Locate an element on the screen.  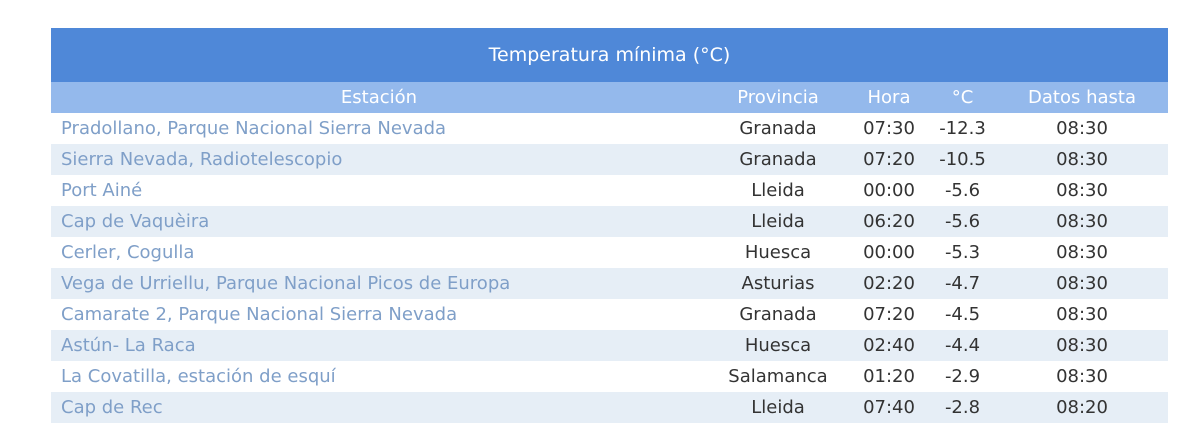
table-row: Cap de Vaquèira Lleida 06:20 -5.6 08:30 is located at coordinates (609, 221).